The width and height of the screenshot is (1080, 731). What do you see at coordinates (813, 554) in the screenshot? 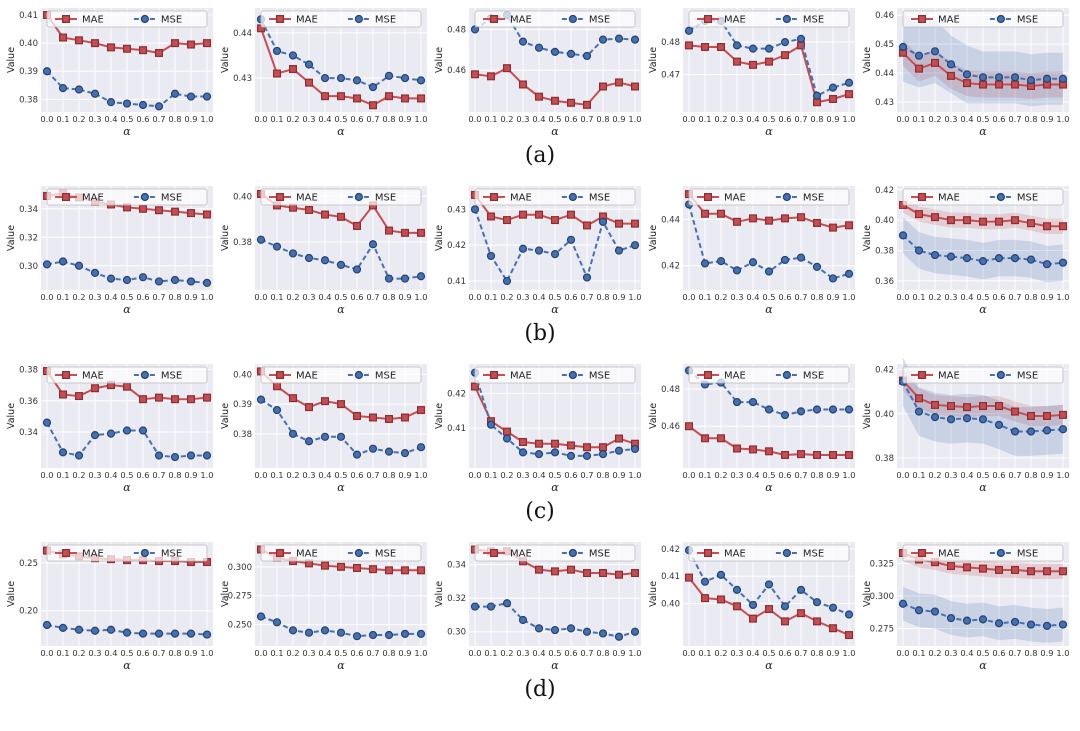
I see `legend-mse-label: MSE` at bounding box center [813, 554].